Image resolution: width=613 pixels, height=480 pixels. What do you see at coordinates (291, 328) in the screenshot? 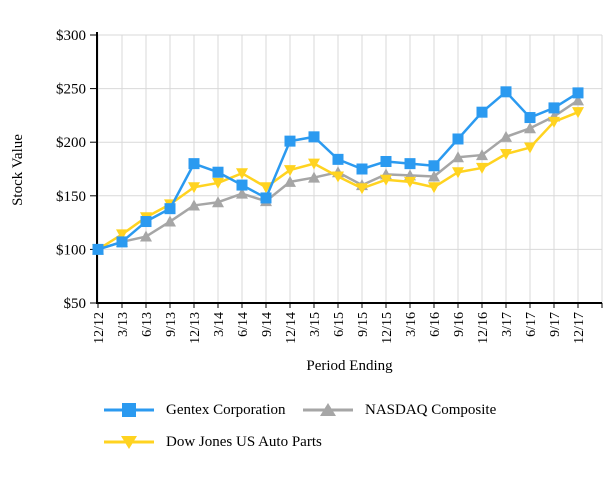
I see `x-tick-label: 12/14` at bounding box center [291, 328].